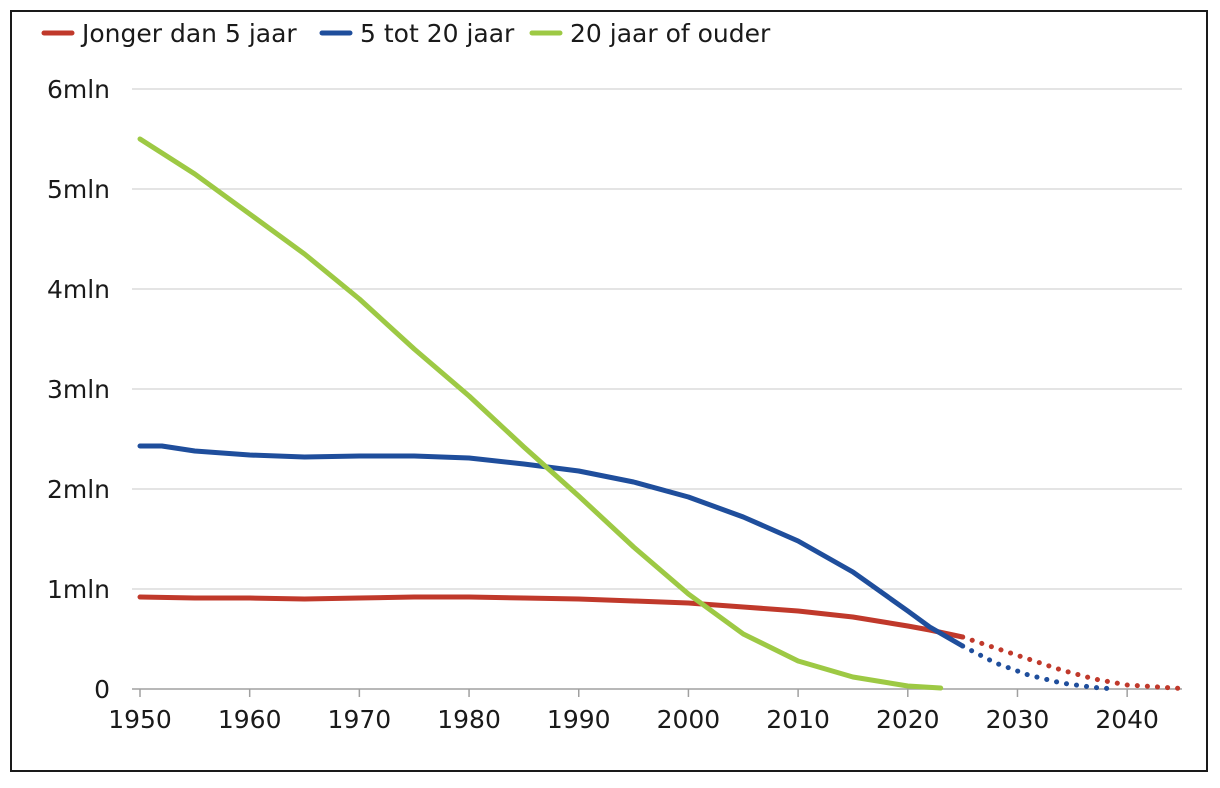 The image size is (1220, 788). Describe the element at coordinates (78, 289) in the screenshot. I see `y-tick-label: 4mln` at that location.